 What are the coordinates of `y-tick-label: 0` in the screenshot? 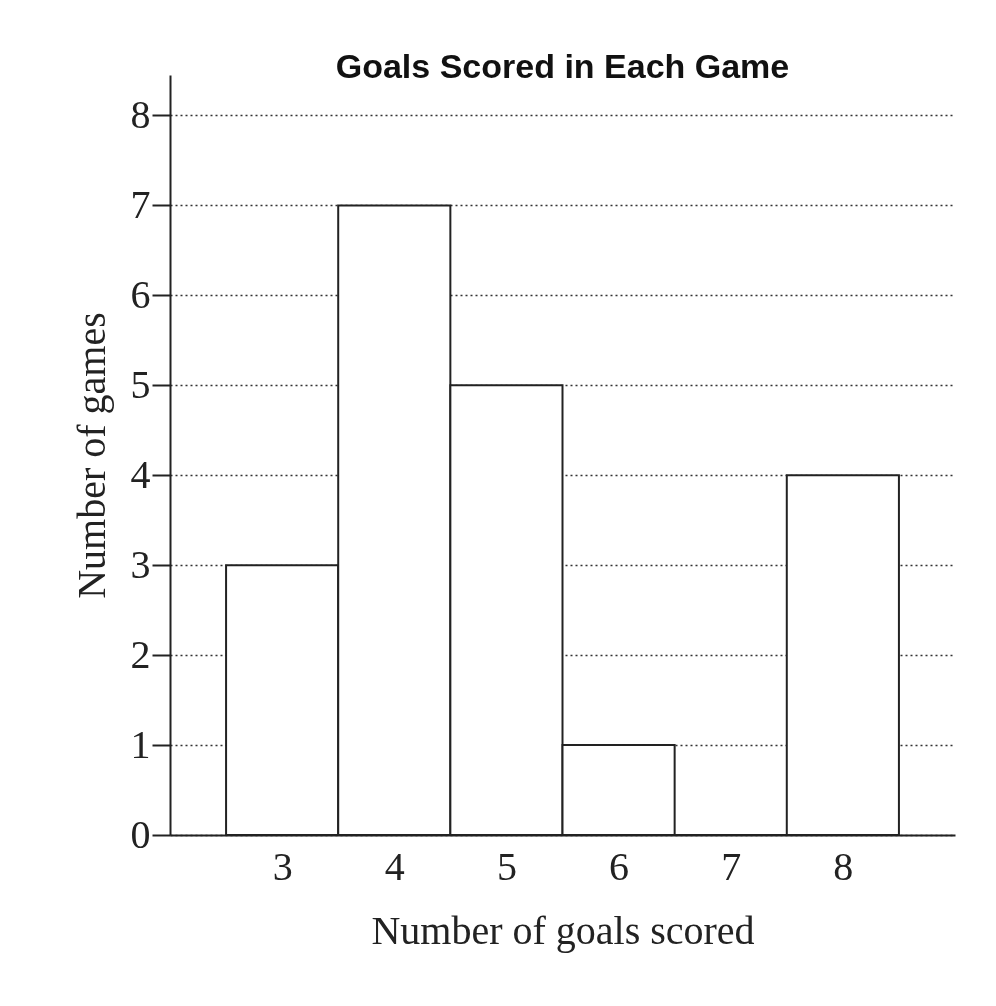 It's located at (140, 834).